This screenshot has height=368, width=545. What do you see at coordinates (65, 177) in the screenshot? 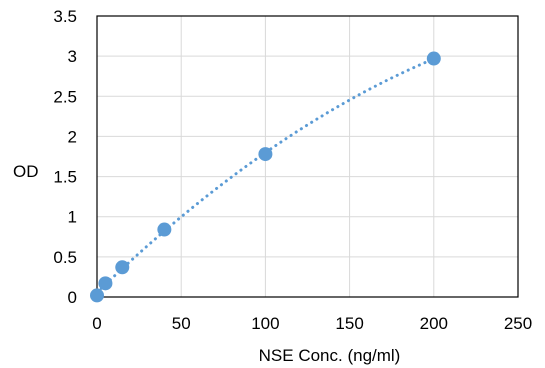
I see `y-tick-label: 1.5` at bounding box center [65, 177].